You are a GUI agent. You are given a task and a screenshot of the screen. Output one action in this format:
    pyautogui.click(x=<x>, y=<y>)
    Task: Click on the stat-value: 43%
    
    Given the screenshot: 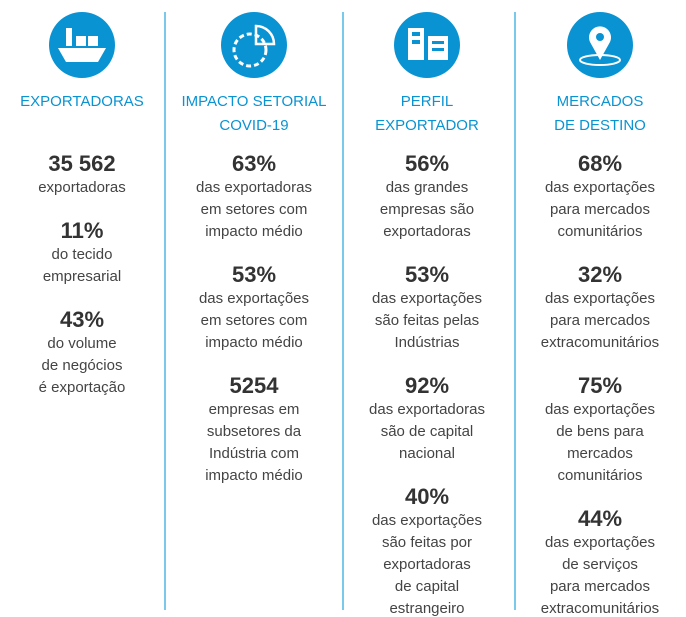 What is the action you would take?
    pyautogui.click(x=82, y=319)
    